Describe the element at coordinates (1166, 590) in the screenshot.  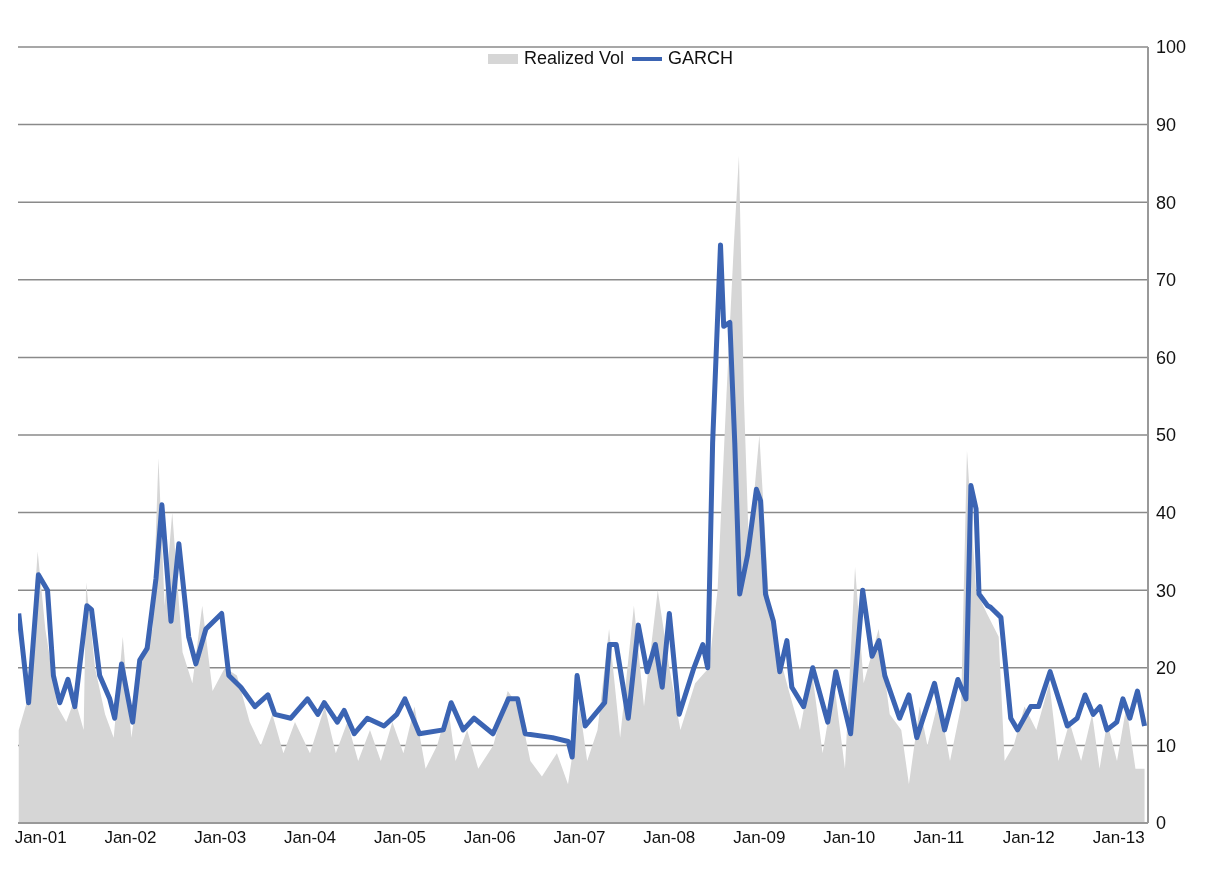
I see `y-tick-label: 30` at that location.